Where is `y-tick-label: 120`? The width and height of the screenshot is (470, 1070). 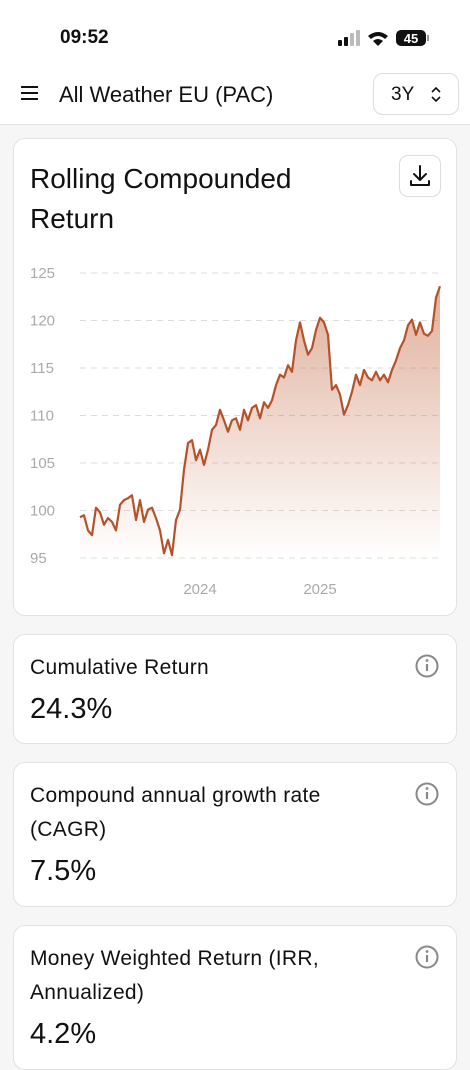
y-tick-label: 120 is located at coordinates (42, 321).